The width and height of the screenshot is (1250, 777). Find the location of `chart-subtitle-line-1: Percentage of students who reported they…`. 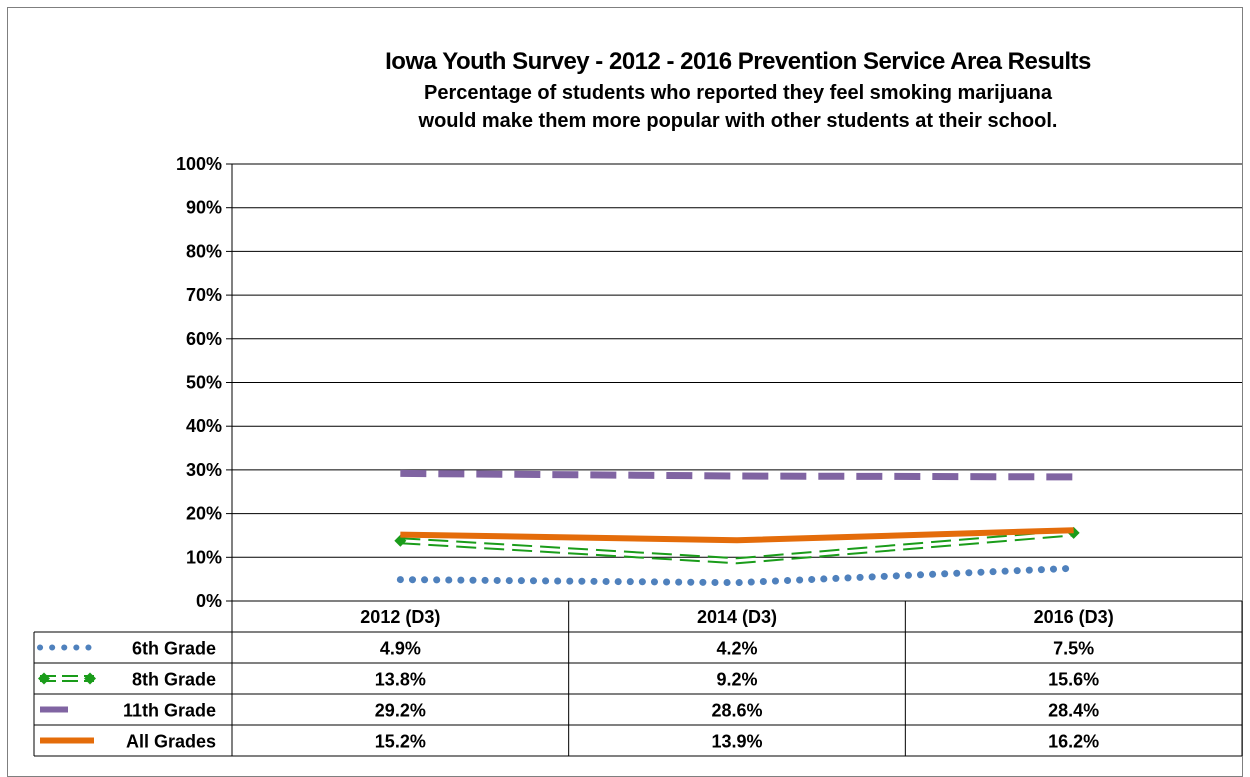

chart-subtitle-line-1: Percentage of students who reported they… is located at coordinates (738, 93).